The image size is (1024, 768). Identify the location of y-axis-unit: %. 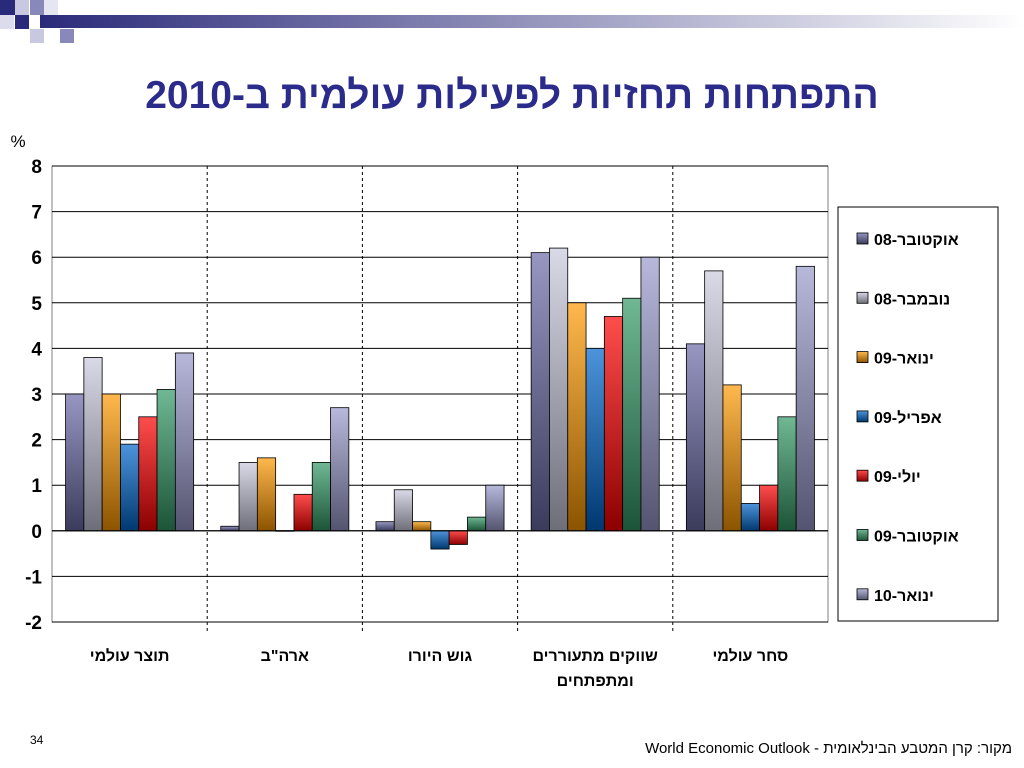
(17, 141).